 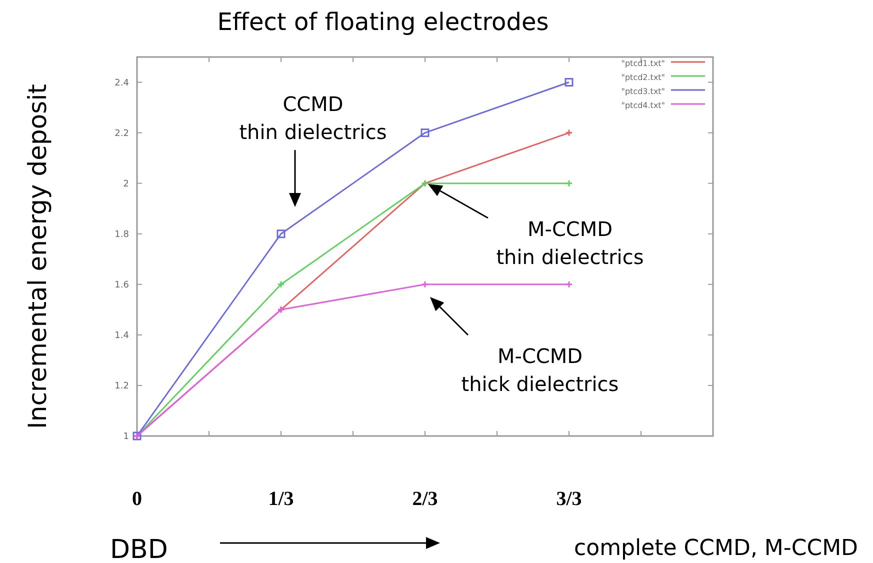 What do you see at coordinates (121, 133) in the screenshot?
I see `y-tick-label: 2.2` at bounding box center [121, 133].